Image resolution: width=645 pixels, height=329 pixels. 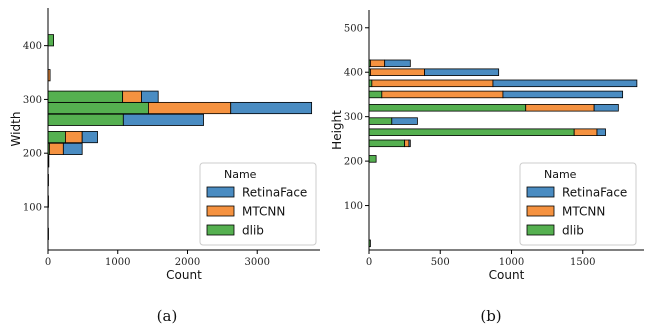 I want to click on legend-swatch-mtcnn-b, so click(x=540, y=211).